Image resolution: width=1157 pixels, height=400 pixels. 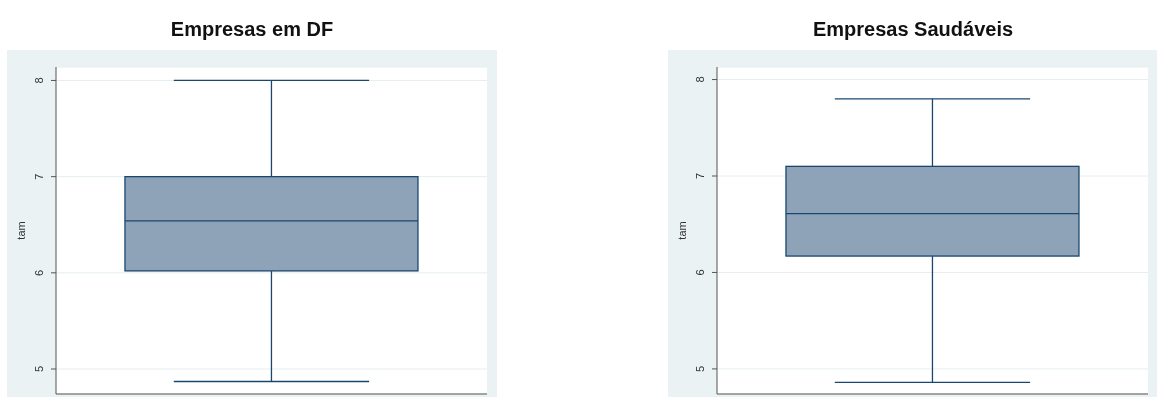 What do you see at coordinates (913, 29) in the screenshot?
I see `chart-title: Empresas Saudáveis` at bounding box center [913, 29].